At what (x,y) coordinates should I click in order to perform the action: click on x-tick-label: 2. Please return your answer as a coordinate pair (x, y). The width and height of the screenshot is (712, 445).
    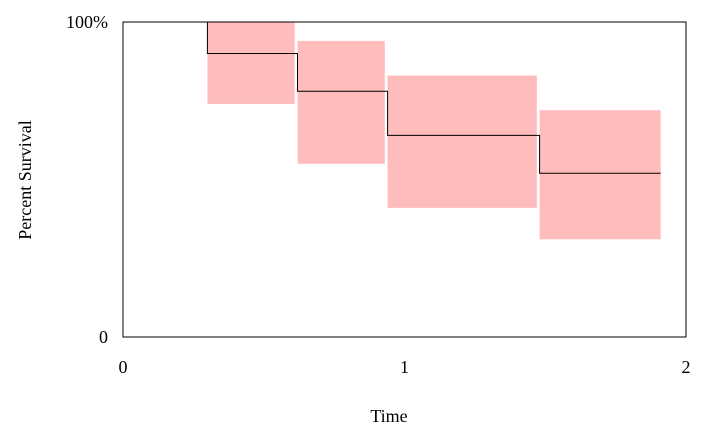
    Looking at the image, I should click on (686, 367).